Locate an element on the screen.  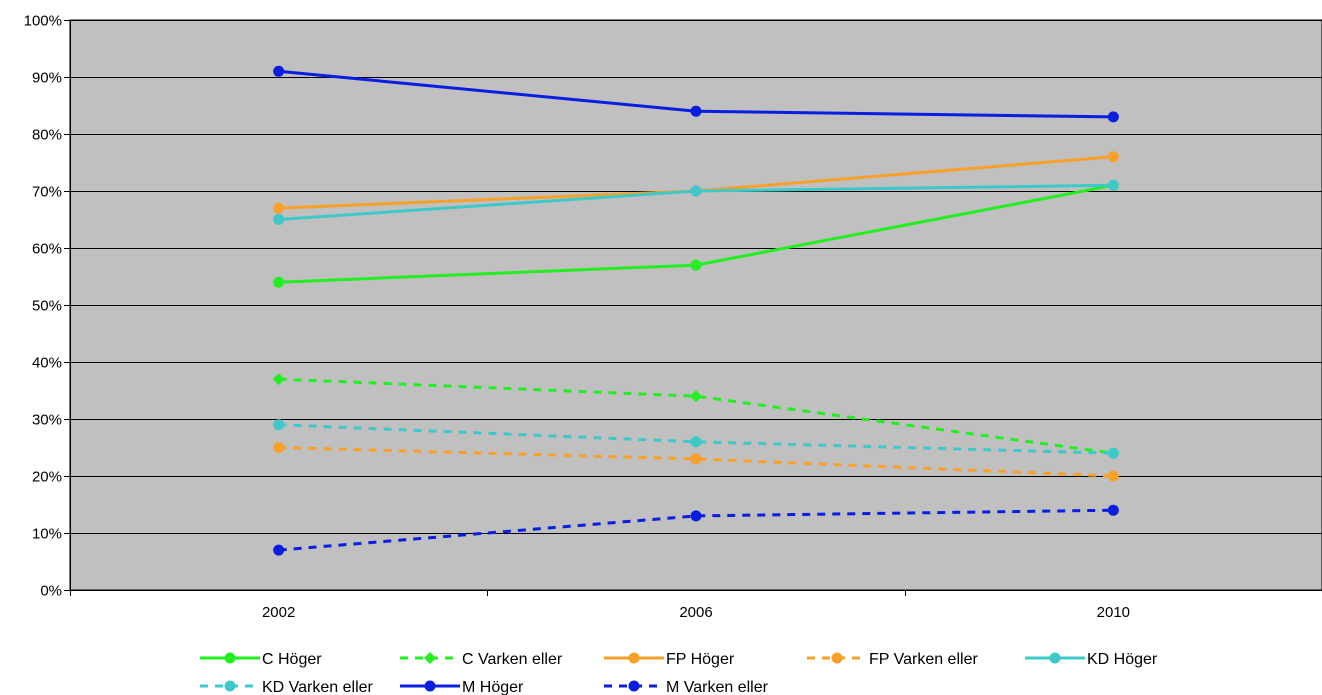
legend-item: FP Höger is located at coordinates (669, 659).